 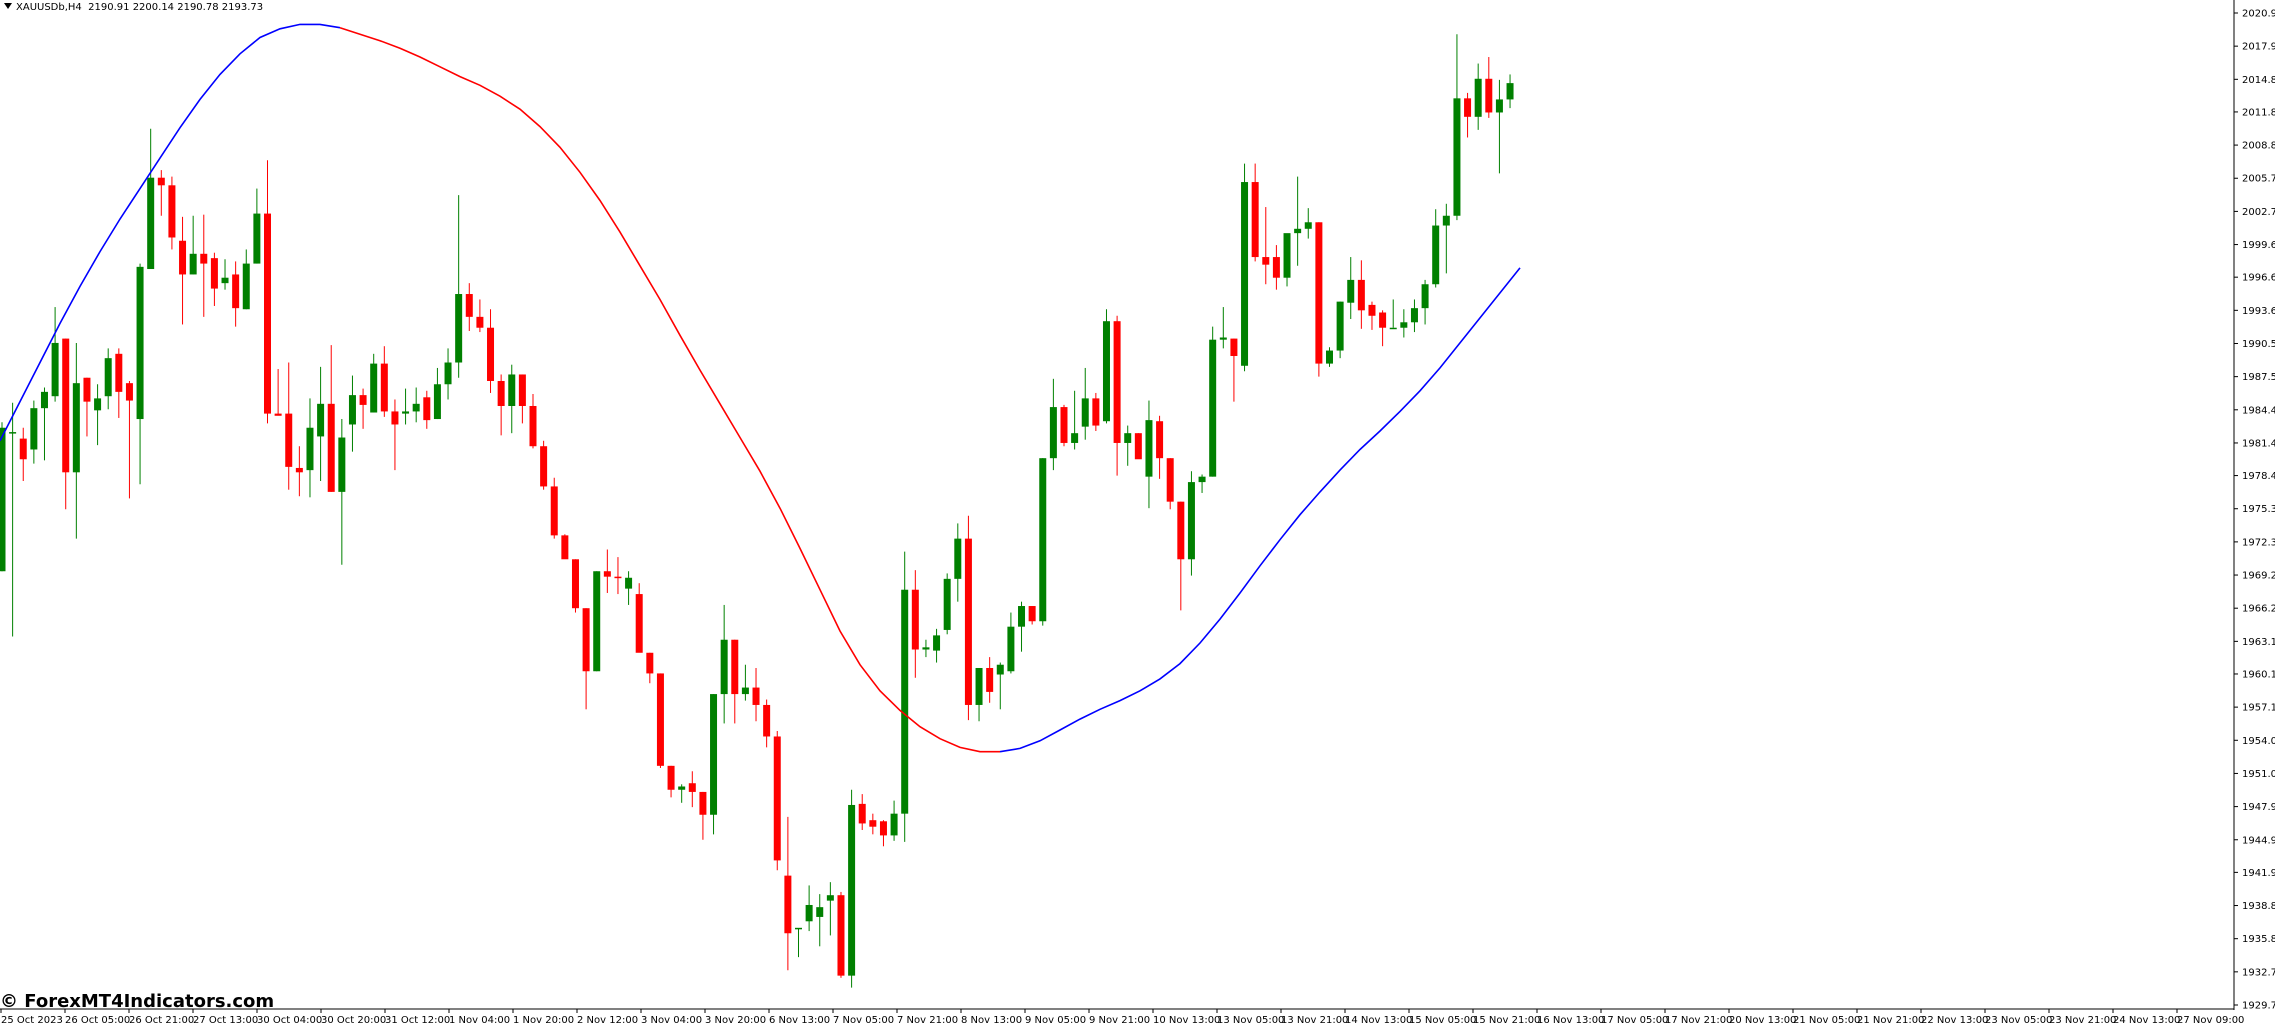 I want to click on y-tick-label: 1966.20, so click(x=2258, y=609).